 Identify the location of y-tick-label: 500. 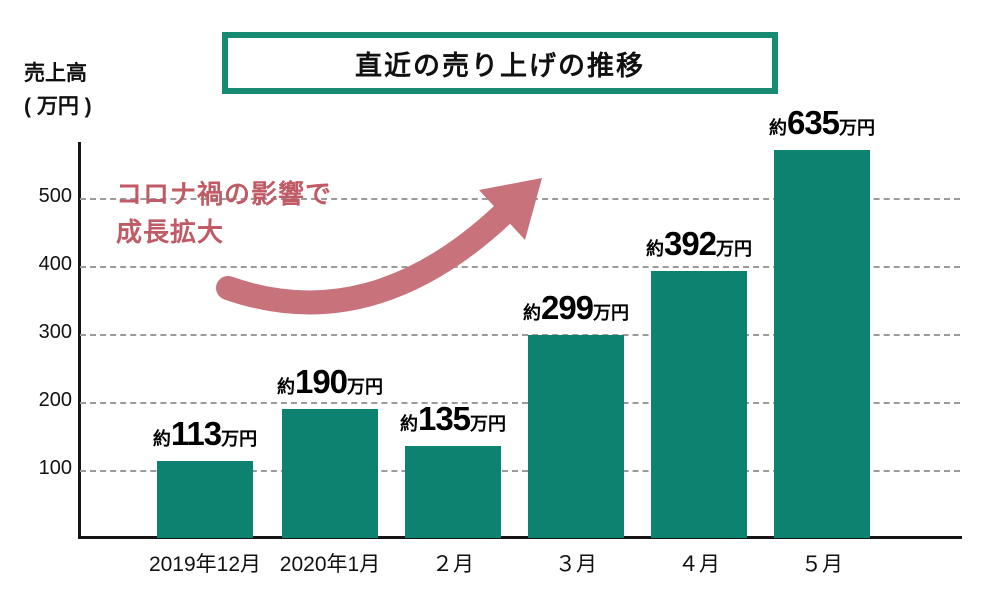
(55, 196).